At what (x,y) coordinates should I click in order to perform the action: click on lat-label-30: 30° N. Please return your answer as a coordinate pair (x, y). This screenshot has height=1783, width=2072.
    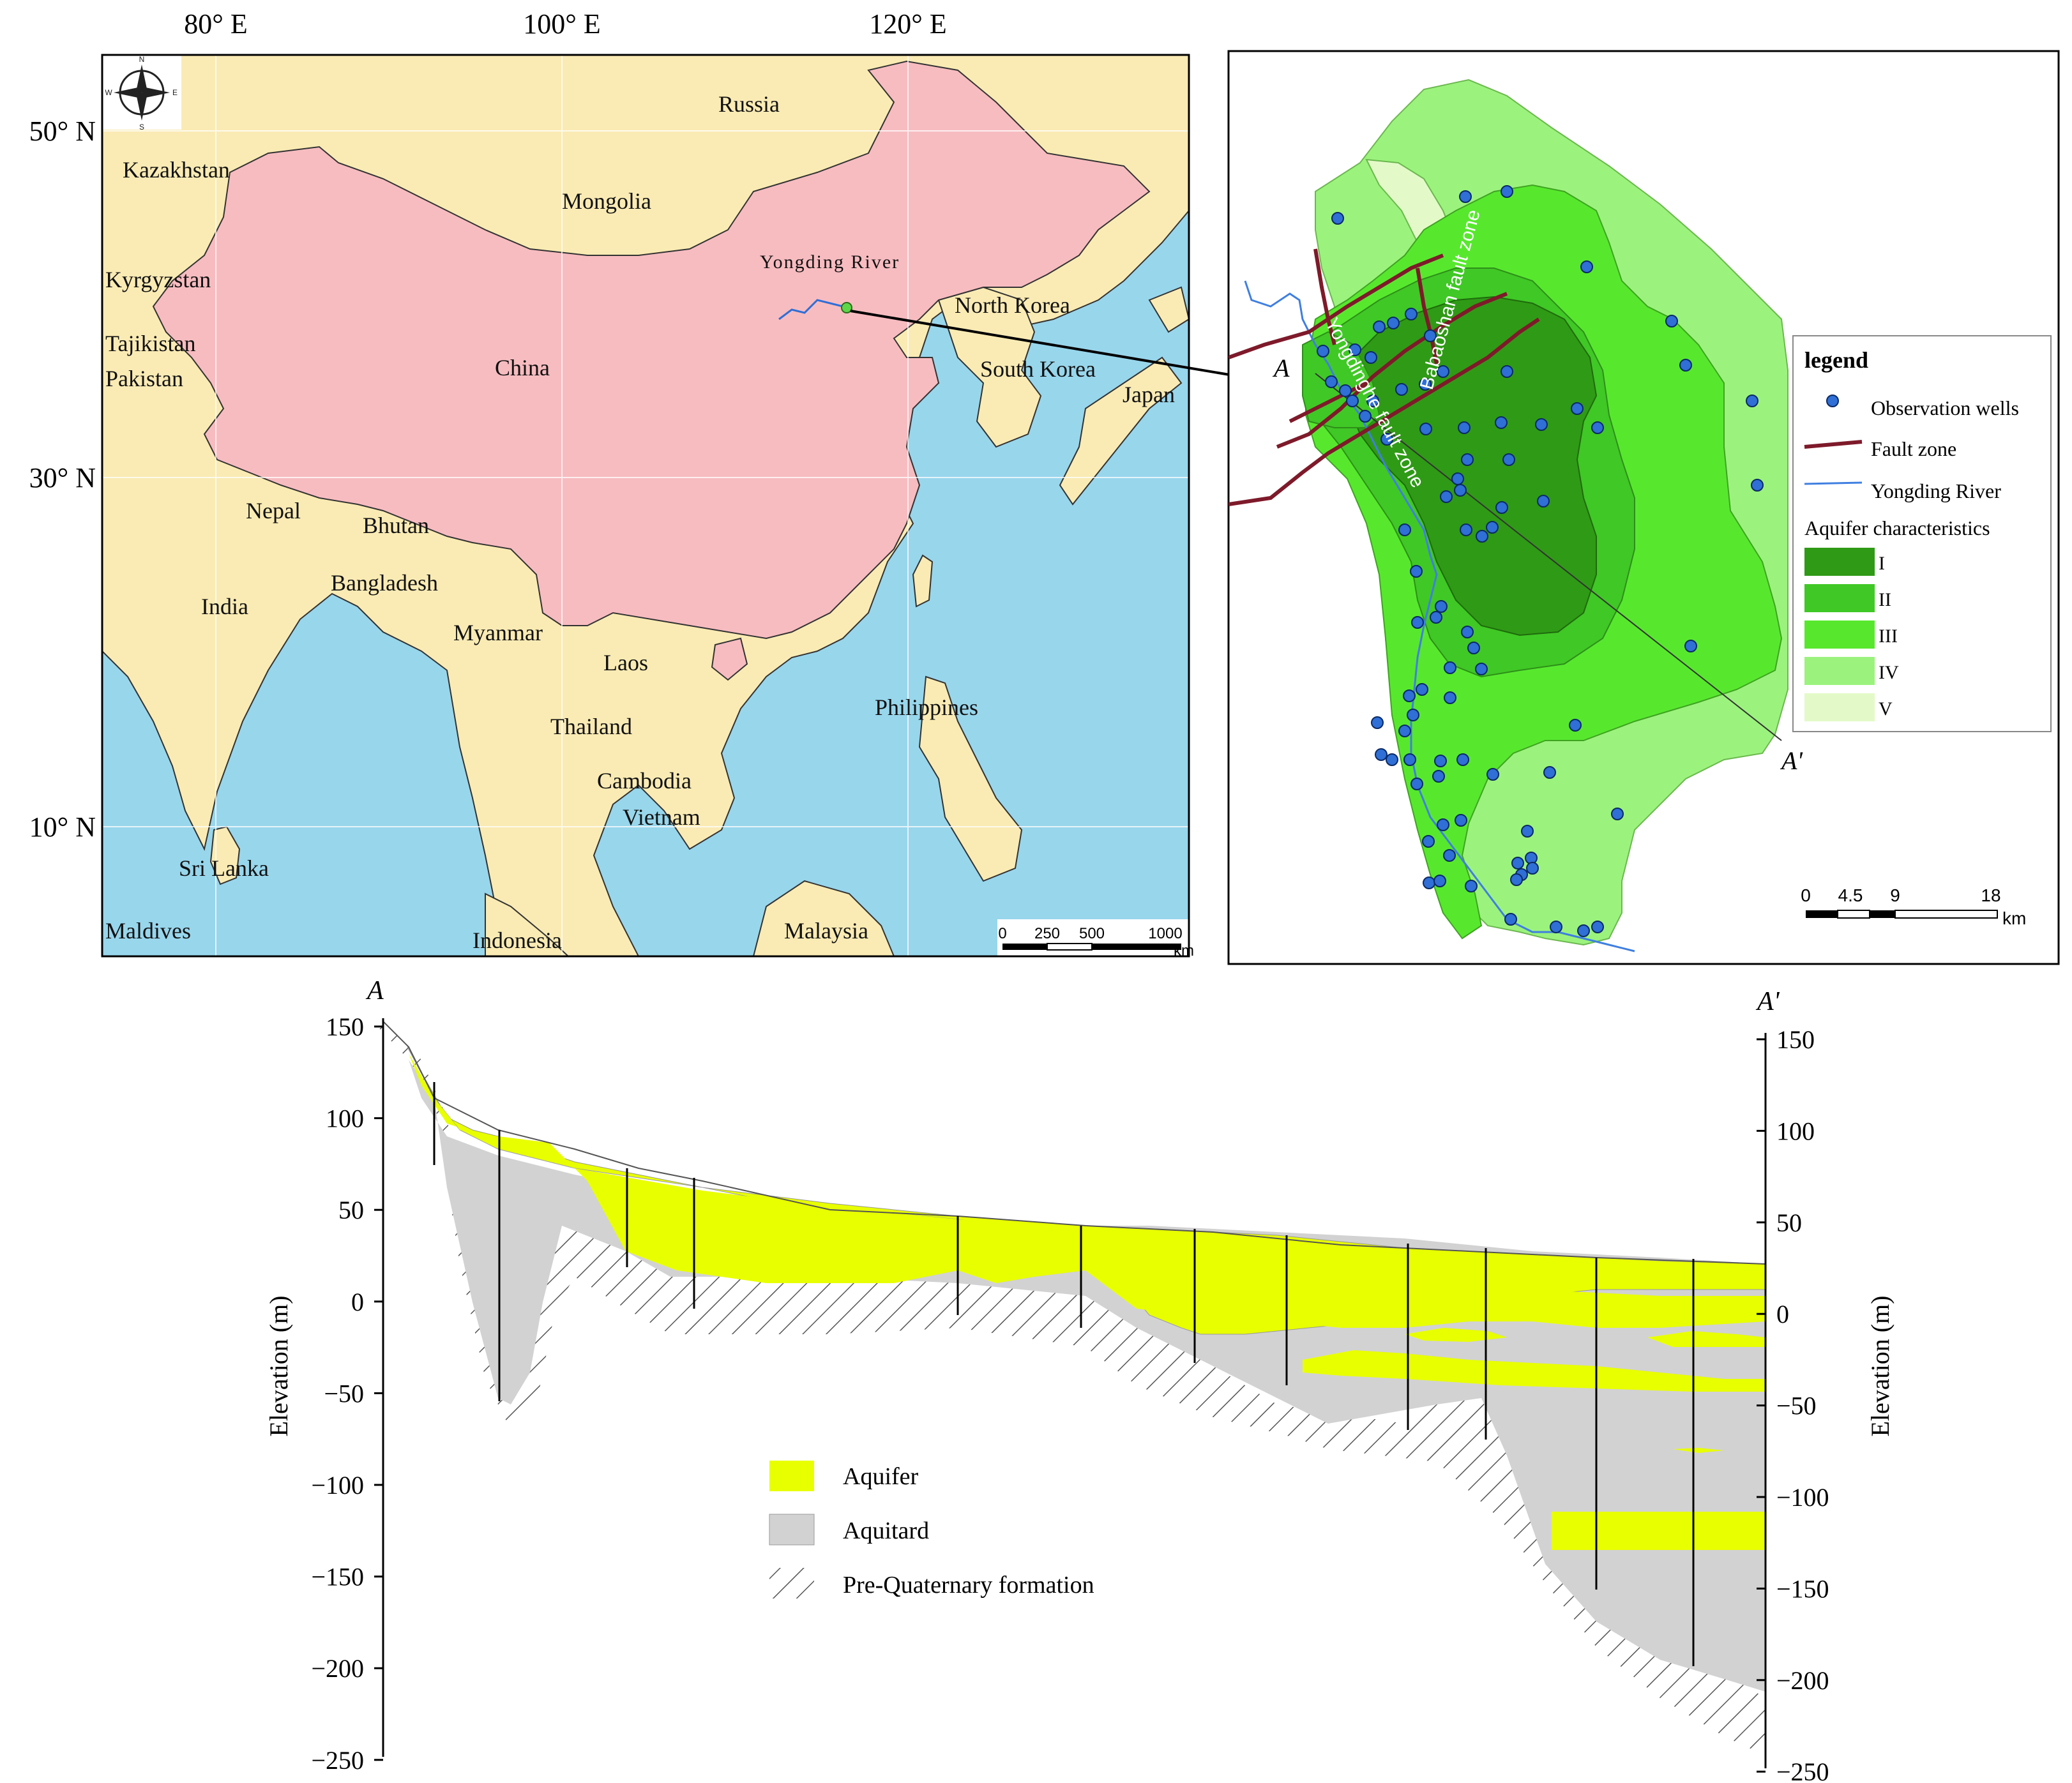
    Looking at the image, I should click on (62, 477).